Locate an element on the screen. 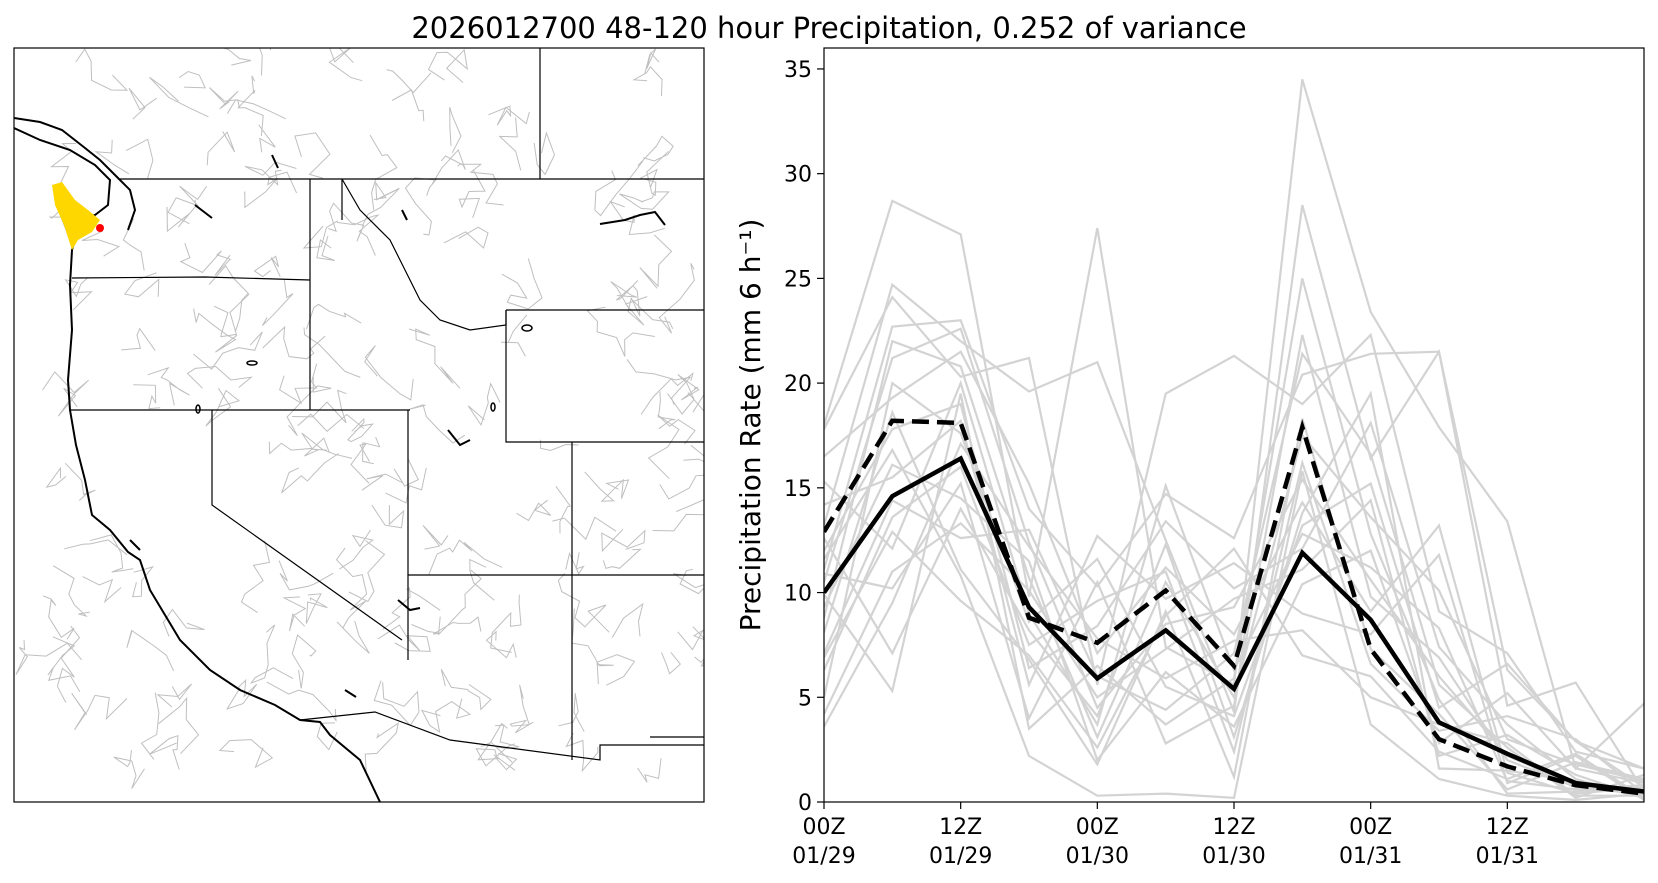 This screenshot has width=1658, height=883. y-tick-label: 35 is located at coordinates (798, 70).